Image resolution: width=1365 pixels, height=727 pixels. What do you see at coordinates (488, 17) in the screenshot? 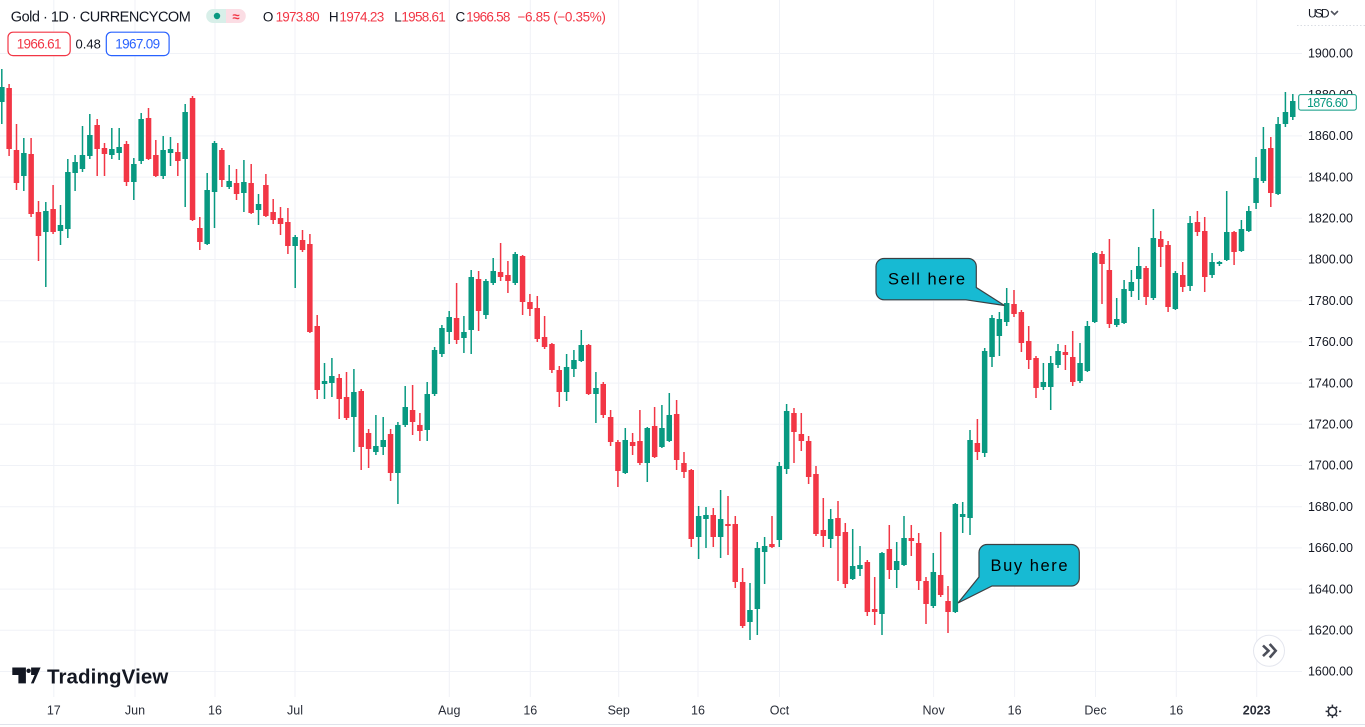
I see `svg-text: 1966.58` at bounding box center [488, 17].